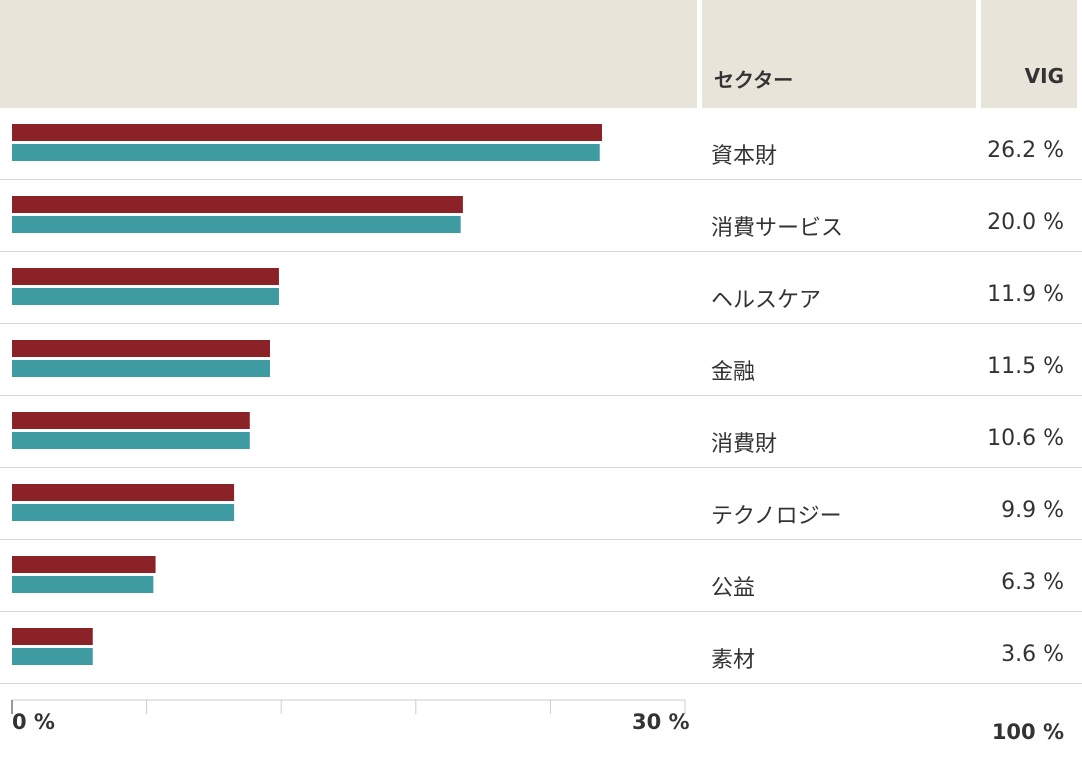 The height and width of the screenshot is (768, 1082). I want to click on table-row: 素材 3.6 %, so click(541, 648).